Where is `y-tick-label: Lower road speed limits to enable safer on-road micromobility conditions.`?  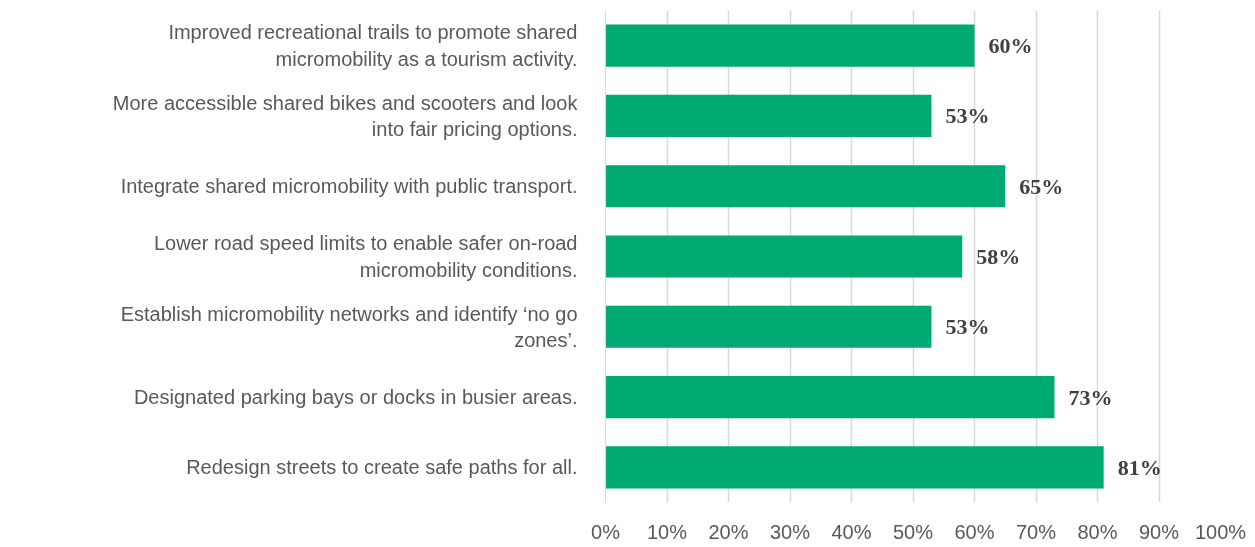 y-tick-label: Lower road speed limits to enable safer on-road micromobility conditions. is located at coordinates (365, 256).